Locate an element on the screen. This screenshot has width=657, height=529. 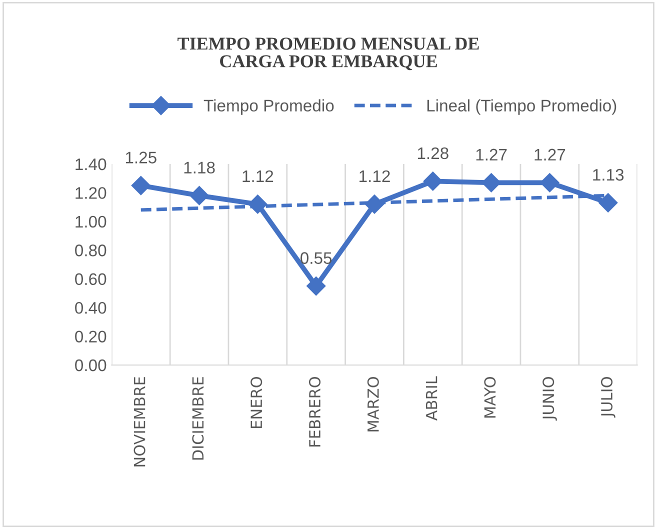
y-tick-label: 1.20 is located at coordinates (91, 193).